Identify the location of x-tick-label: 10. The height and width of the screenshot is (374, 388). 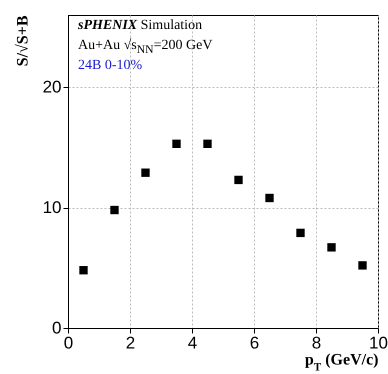
(378, 343).